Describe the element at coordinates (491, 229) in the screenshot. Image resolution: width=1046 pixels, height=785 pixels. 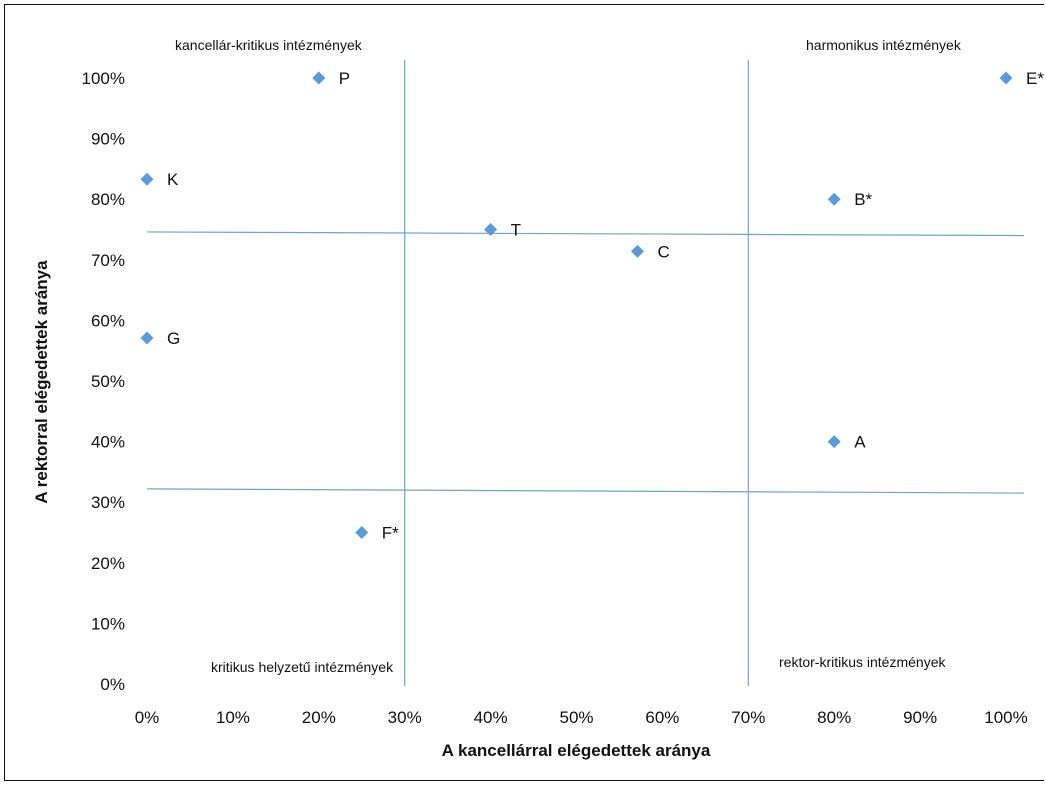
I see `data-point-t` at that location.